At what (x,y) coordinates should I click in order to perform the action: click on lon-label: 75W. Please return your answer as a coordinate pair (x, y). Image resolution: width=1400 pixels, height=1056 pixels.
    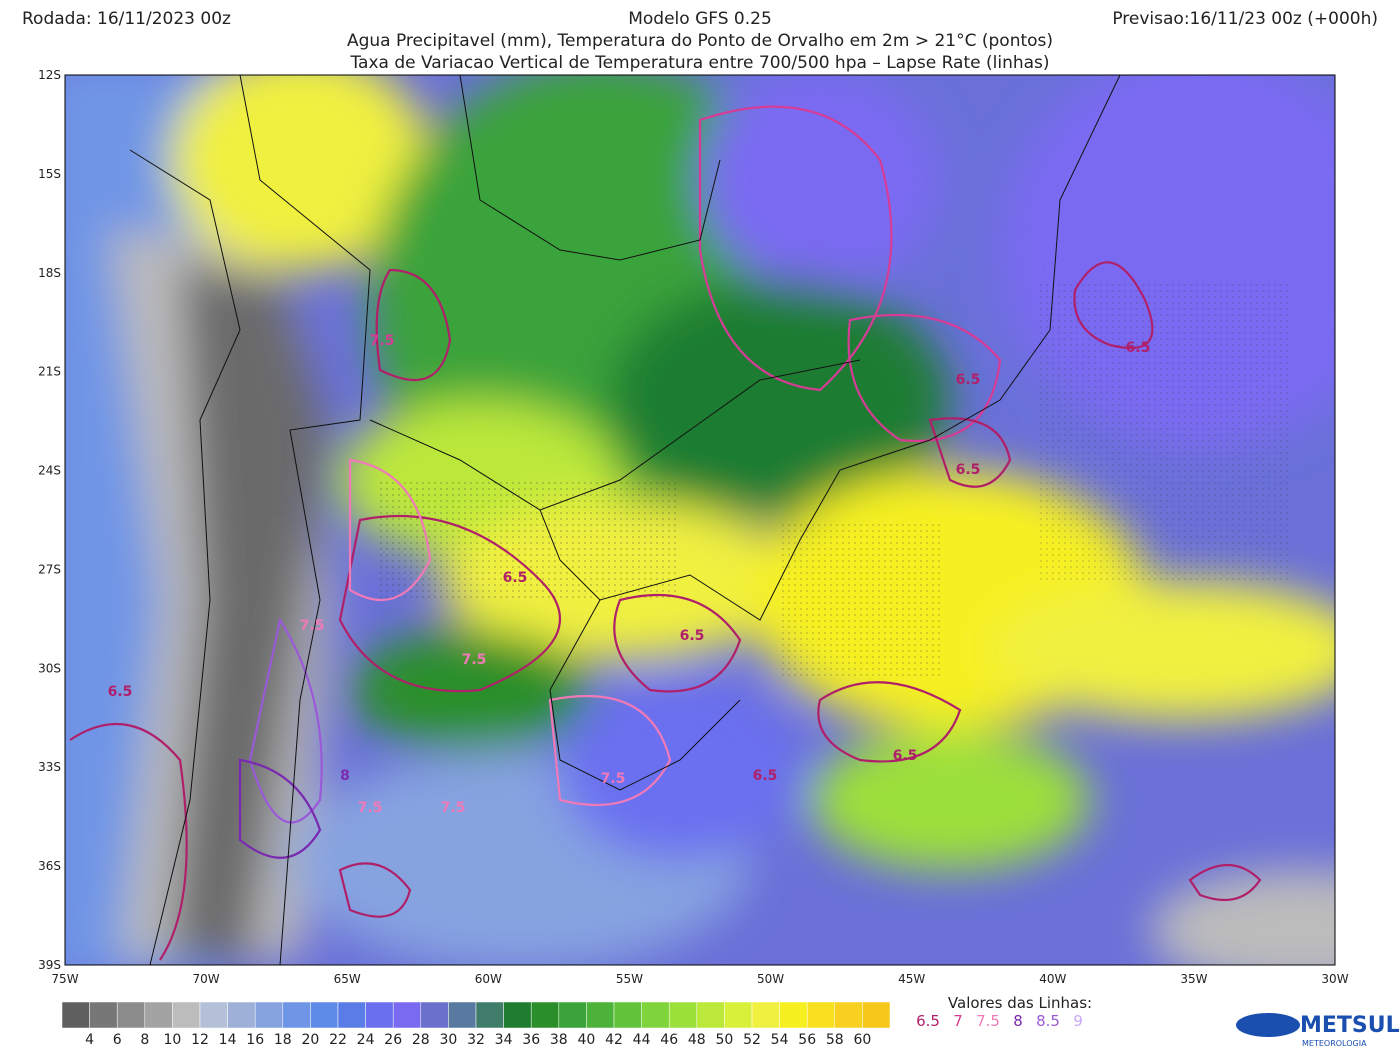
    Looking at the image, I should click on (64, 979).